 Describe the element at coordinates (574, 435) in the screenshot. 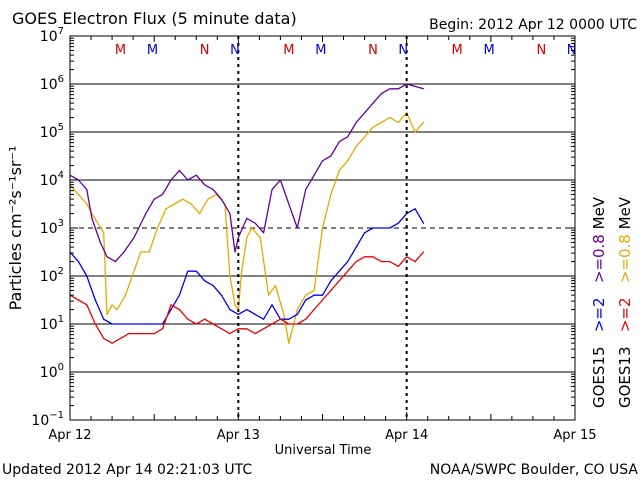

I see `x-tick-label: Apr 15` at that location.